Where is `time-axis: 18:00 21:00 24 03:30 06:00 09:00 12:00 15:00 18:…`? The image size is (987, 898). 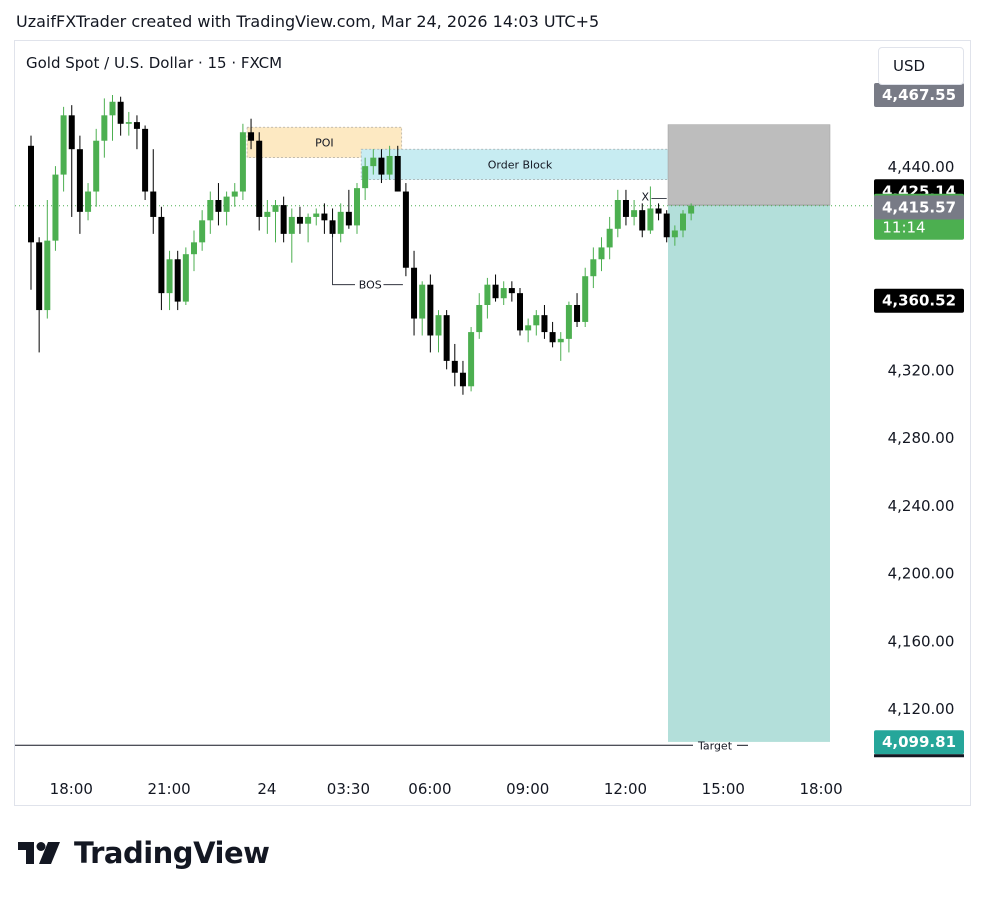 time-axis: 18:00 21:00 24 03:30 06:00 09:00 12:00 15:00 18:… is located at coordinates (446, 789).